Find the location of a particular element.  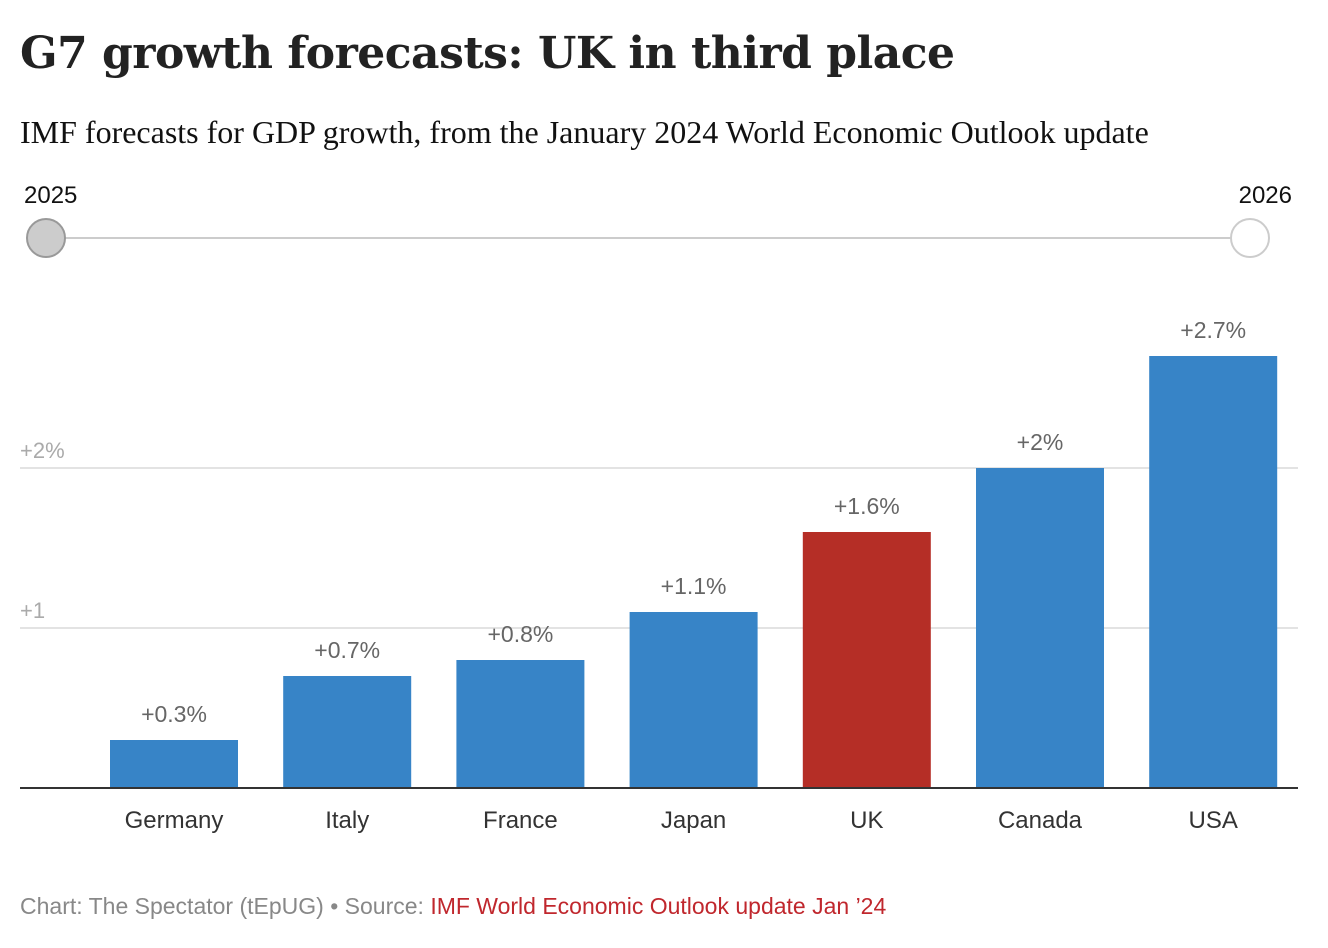

bar-canada is located at coordinates (1040, 628).